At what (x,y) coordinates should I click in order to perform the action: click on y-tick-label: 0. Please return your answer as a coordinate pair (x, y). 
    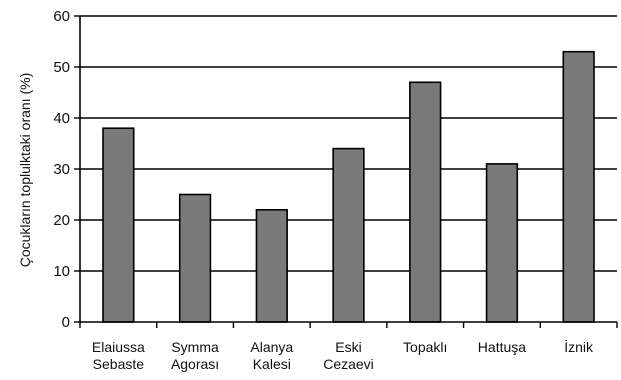
    Looking at the image, I should click on (66, 322).